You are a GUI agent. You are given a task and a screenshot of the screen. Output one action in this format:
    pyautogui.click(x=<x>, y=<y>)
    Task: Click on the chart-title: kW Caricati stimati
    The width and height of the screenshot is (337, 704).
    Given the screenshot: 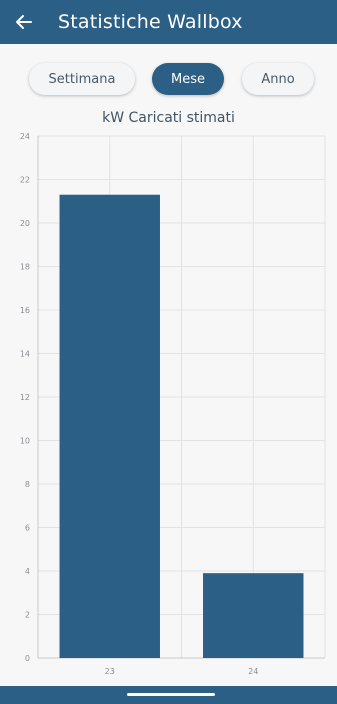 What is the action you would take?
    pyautogui.click(x=168, y=118)
    